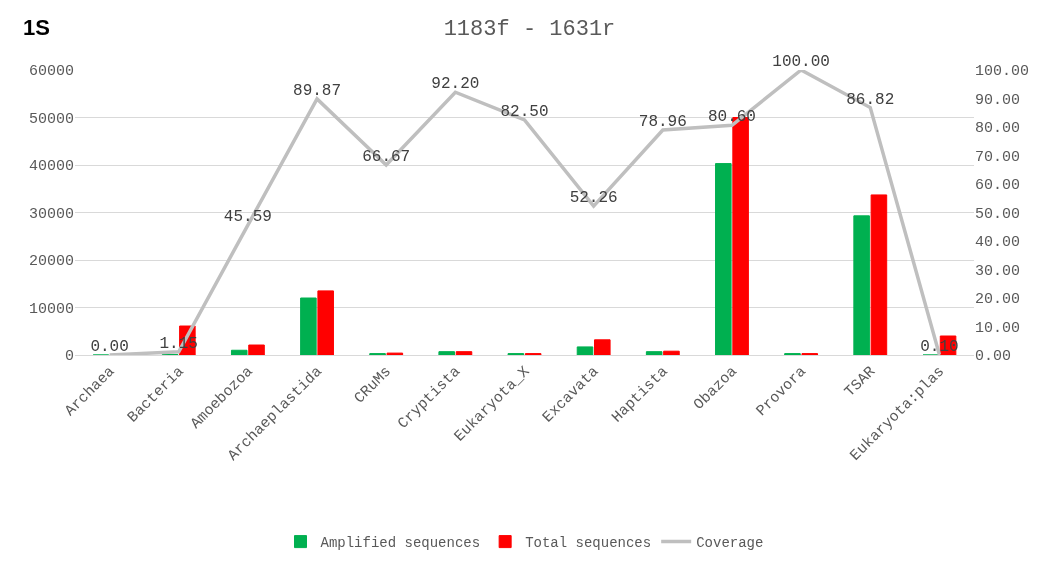 The image size is (1059, 570). What do you see at coordinates (51, 72) in the screenshot?
I see `y-tick-label: 60000` at bounding box center [51, 72].